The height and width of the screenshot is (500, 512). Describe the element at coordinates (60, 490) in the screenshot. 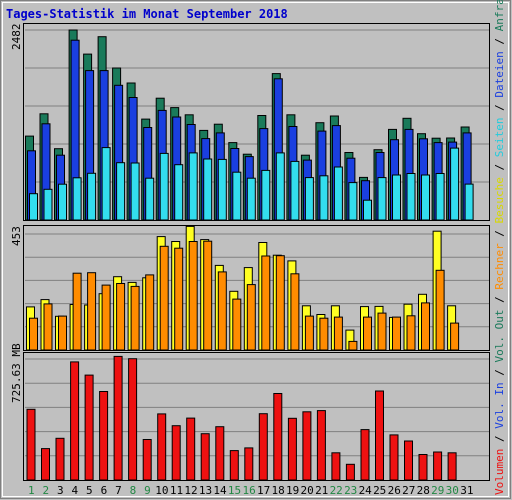

I see `x-tick-label-day-3: 3` at that location.